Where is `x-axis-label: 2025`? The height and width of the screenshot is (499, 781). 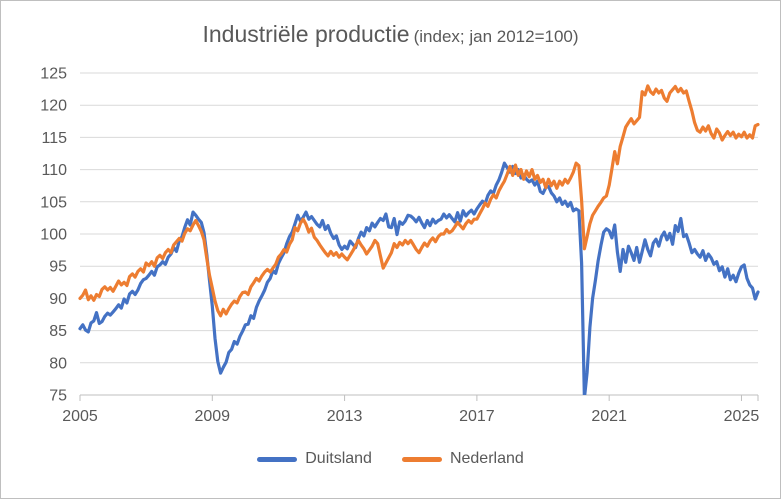 x-axis-label: 2025 is located at coordinates (742, 416).